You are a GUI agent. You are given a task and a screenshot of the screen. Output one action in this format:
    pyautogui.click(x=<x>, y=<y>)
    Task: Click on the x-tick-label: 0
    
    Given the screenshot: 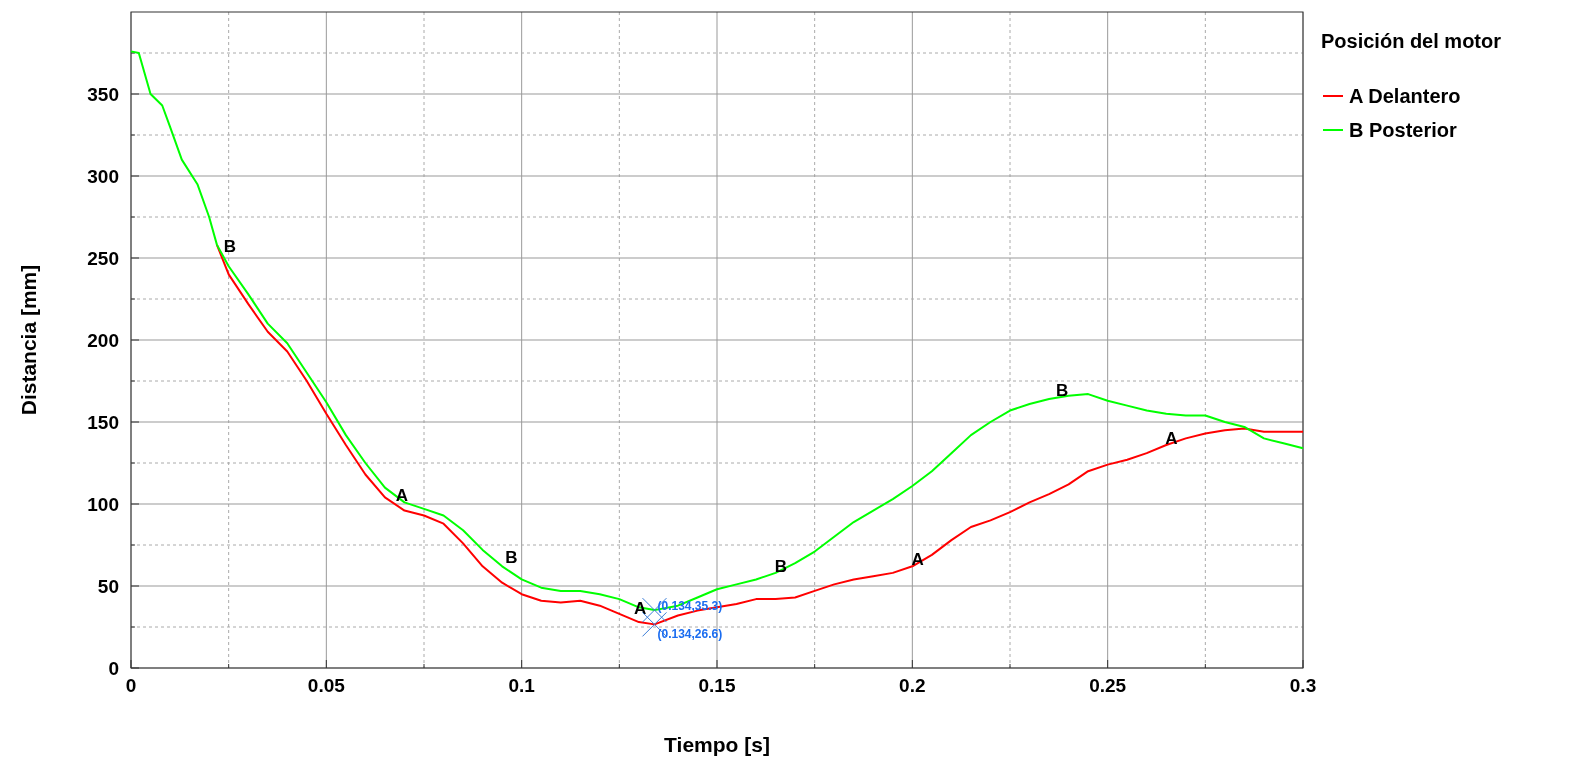 What is the action you would take?
    pyautogui.click(x=131, y=685)
    